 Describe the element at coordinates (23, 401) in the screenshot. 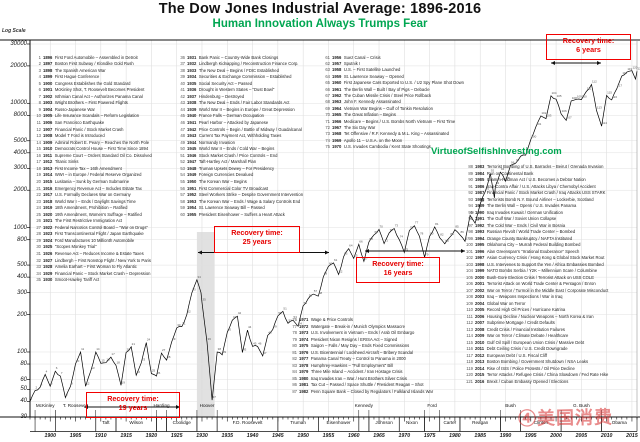

I see `y-tick-label: 40` at that location.